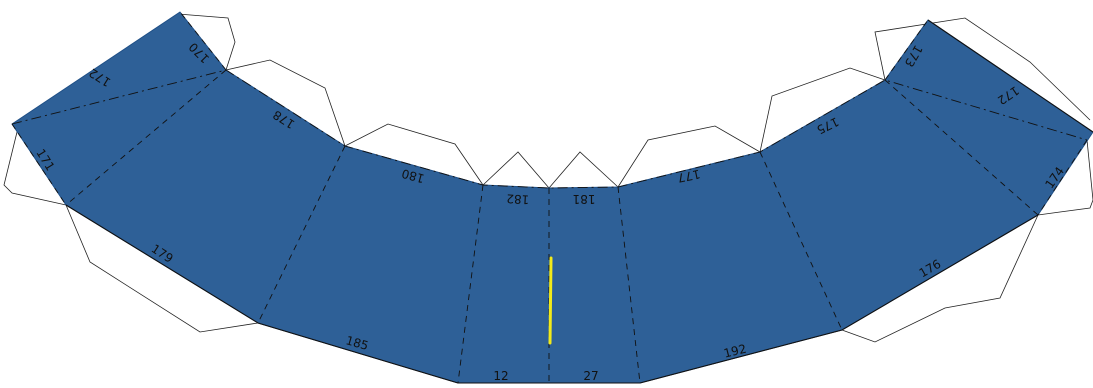 The width and height of the screenshot is (1093, 388). Describe the element at coordinates (590, 376) in the screenshot. I see `edge-label-27: 27` at that location.